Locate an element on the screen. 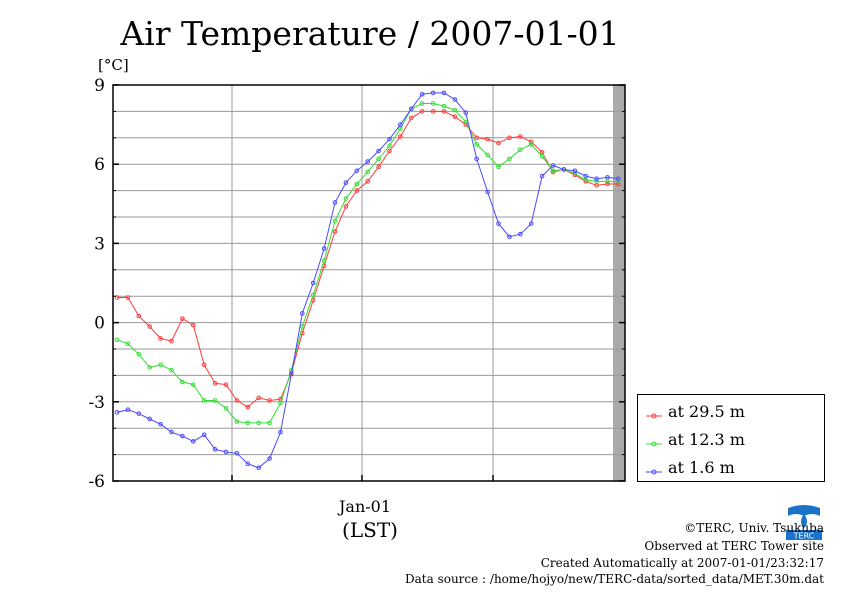 Image resolution: width=842 pixels, height=595 pixels. y-tick-label: -6 is located at coordinates (96, 482).